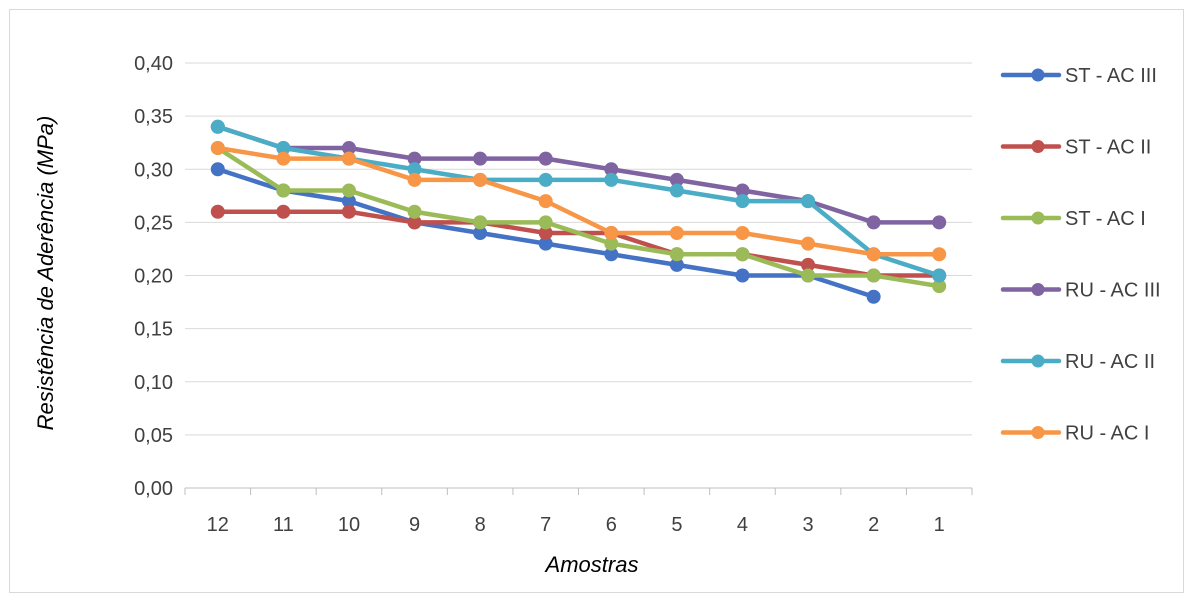 This screenshot has height=597, width=1195. Describe the element at coordinates (283, 525) in the screenshot. I see `x-tick-label: 11` at that location.